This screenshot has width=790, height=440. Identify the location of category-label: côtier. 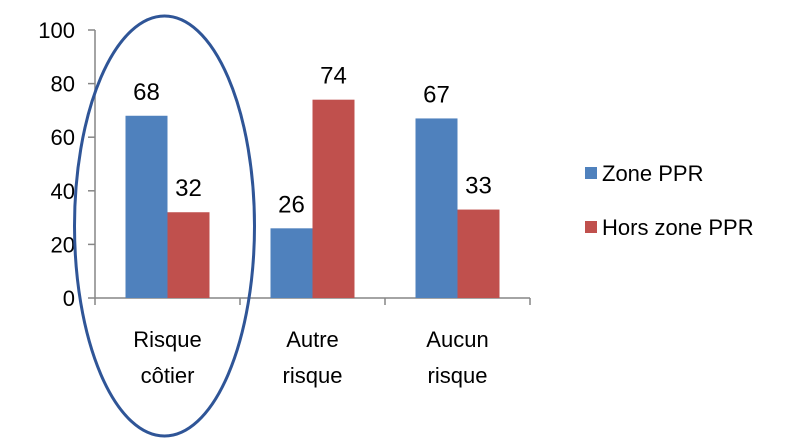
(168, 375).